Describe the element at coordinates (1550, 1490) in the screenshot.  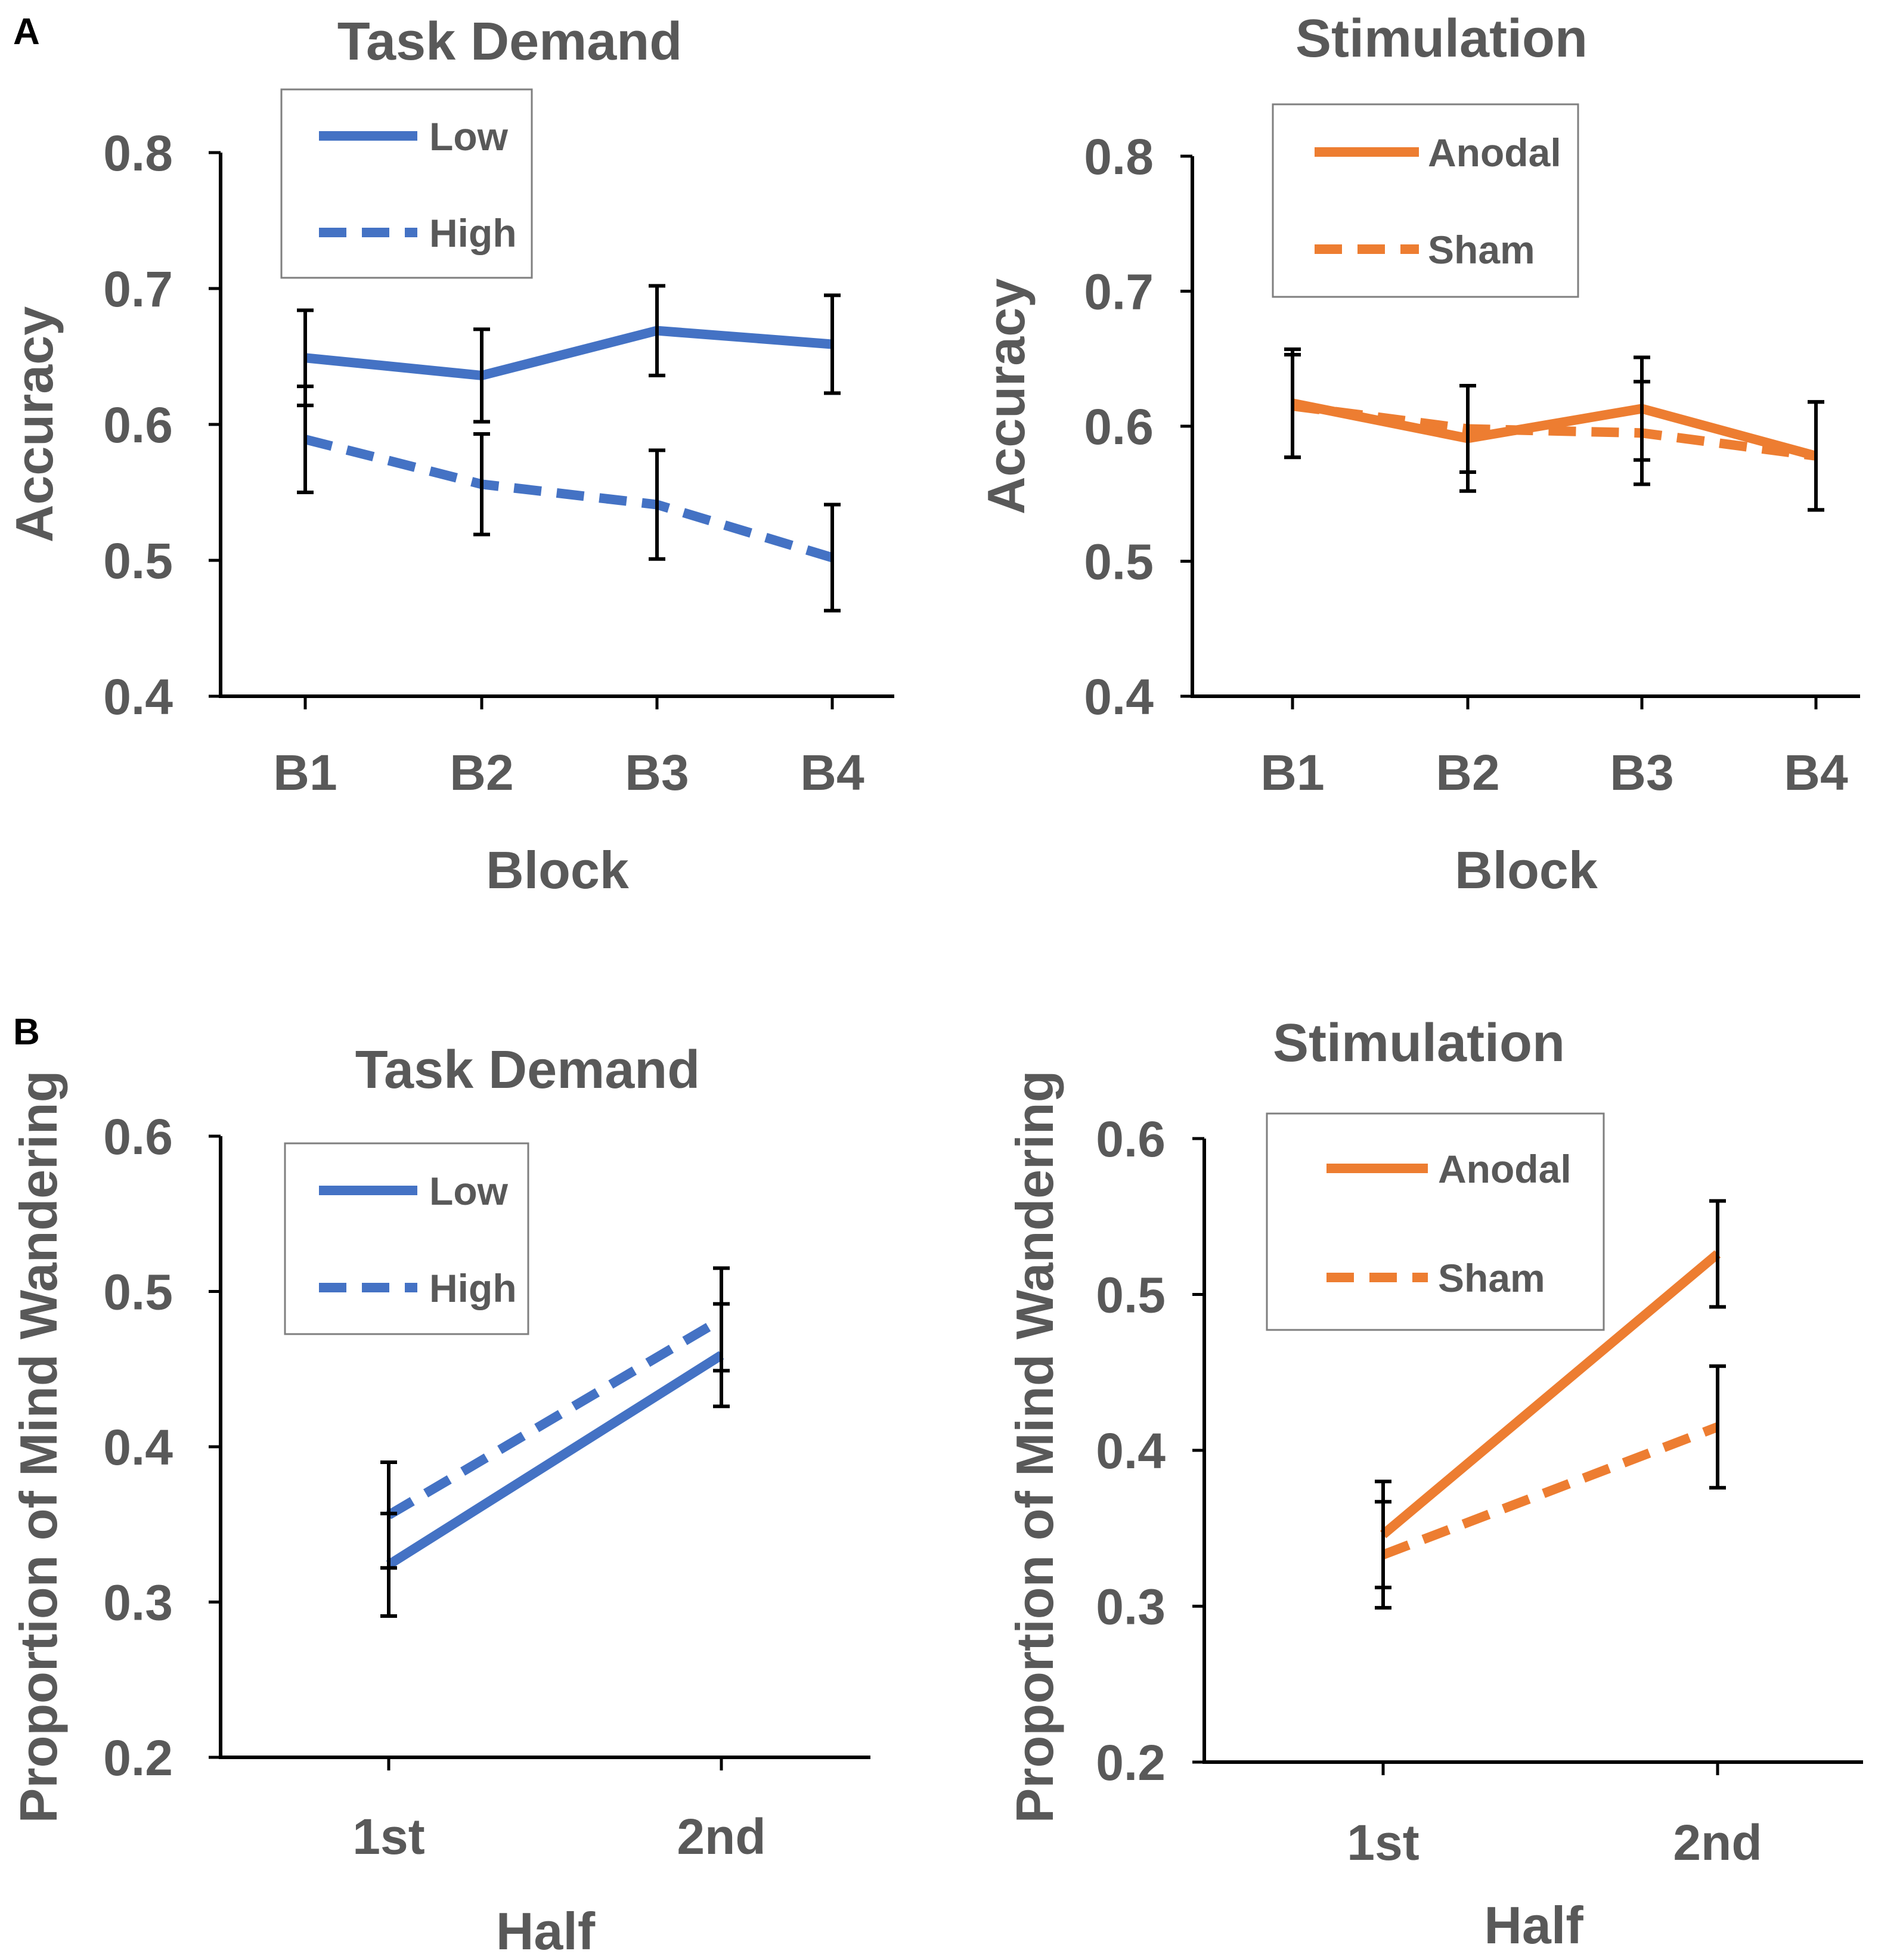
I see `series-line-sham` at that location.